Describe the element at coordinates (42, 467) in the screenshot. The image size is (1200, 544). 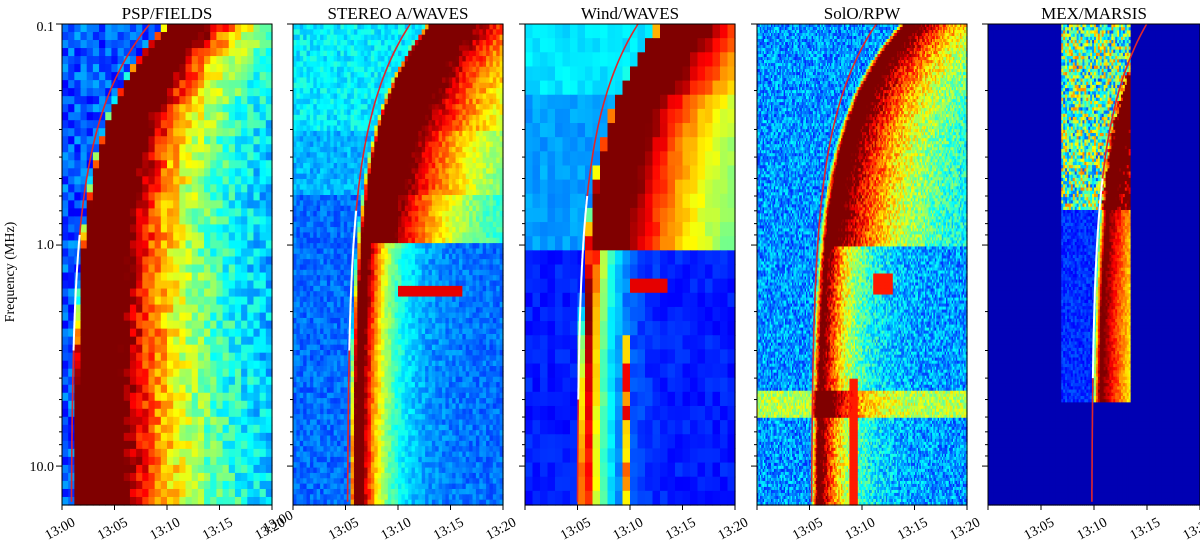
I see `y-tick-label-10.0: 10.0` at that location.